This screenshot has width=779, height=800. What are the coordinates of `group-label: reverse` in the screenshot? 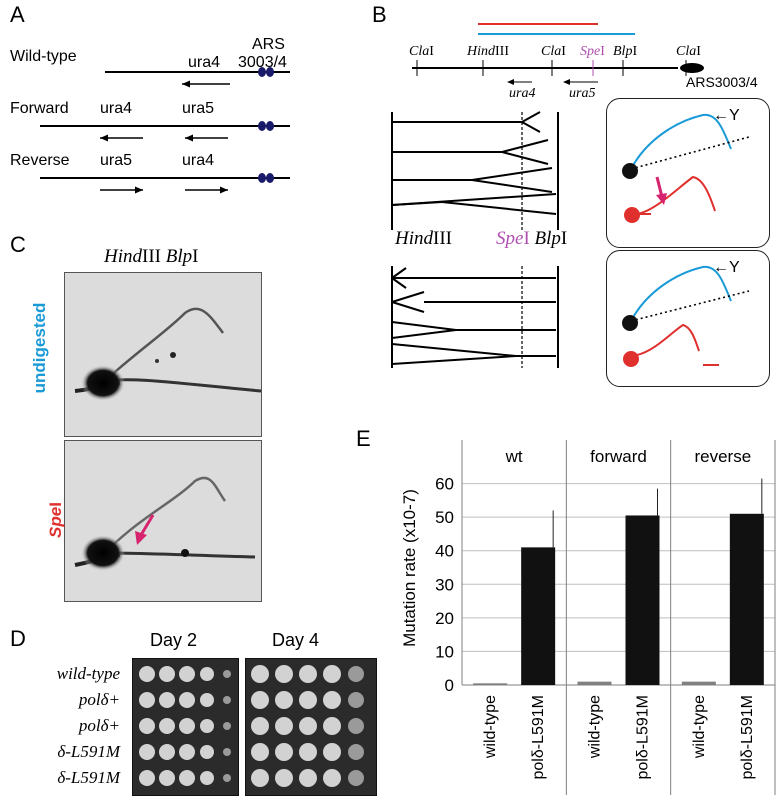 It's located at (722, 456).